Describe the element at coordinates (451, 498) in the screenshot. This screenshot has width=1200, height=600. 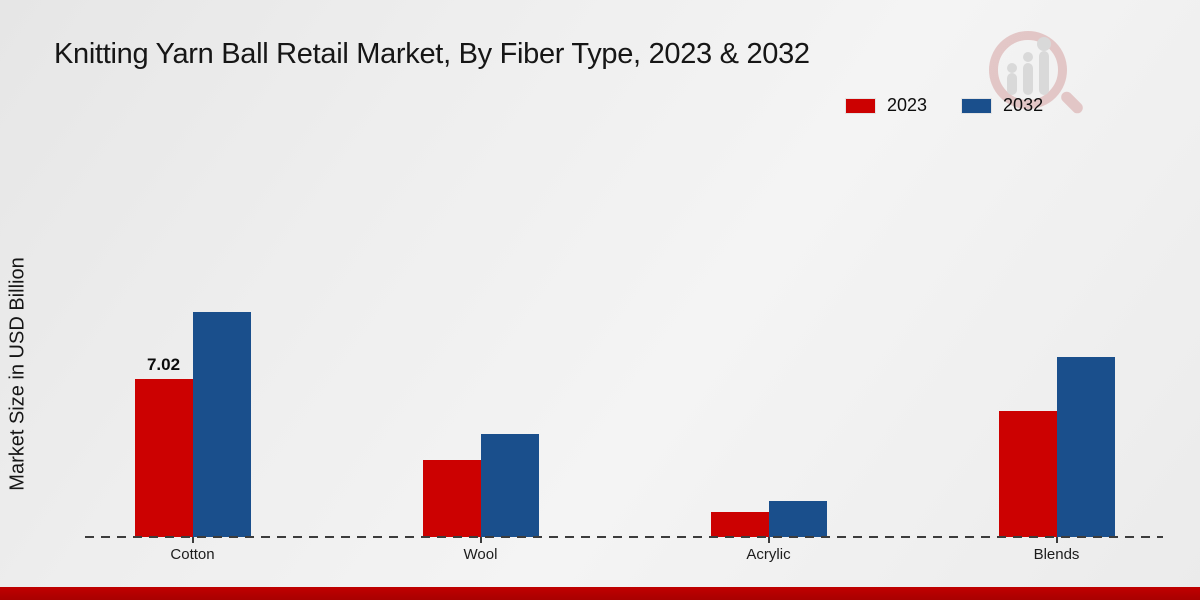
I see `bar-2023-wool` at that location.